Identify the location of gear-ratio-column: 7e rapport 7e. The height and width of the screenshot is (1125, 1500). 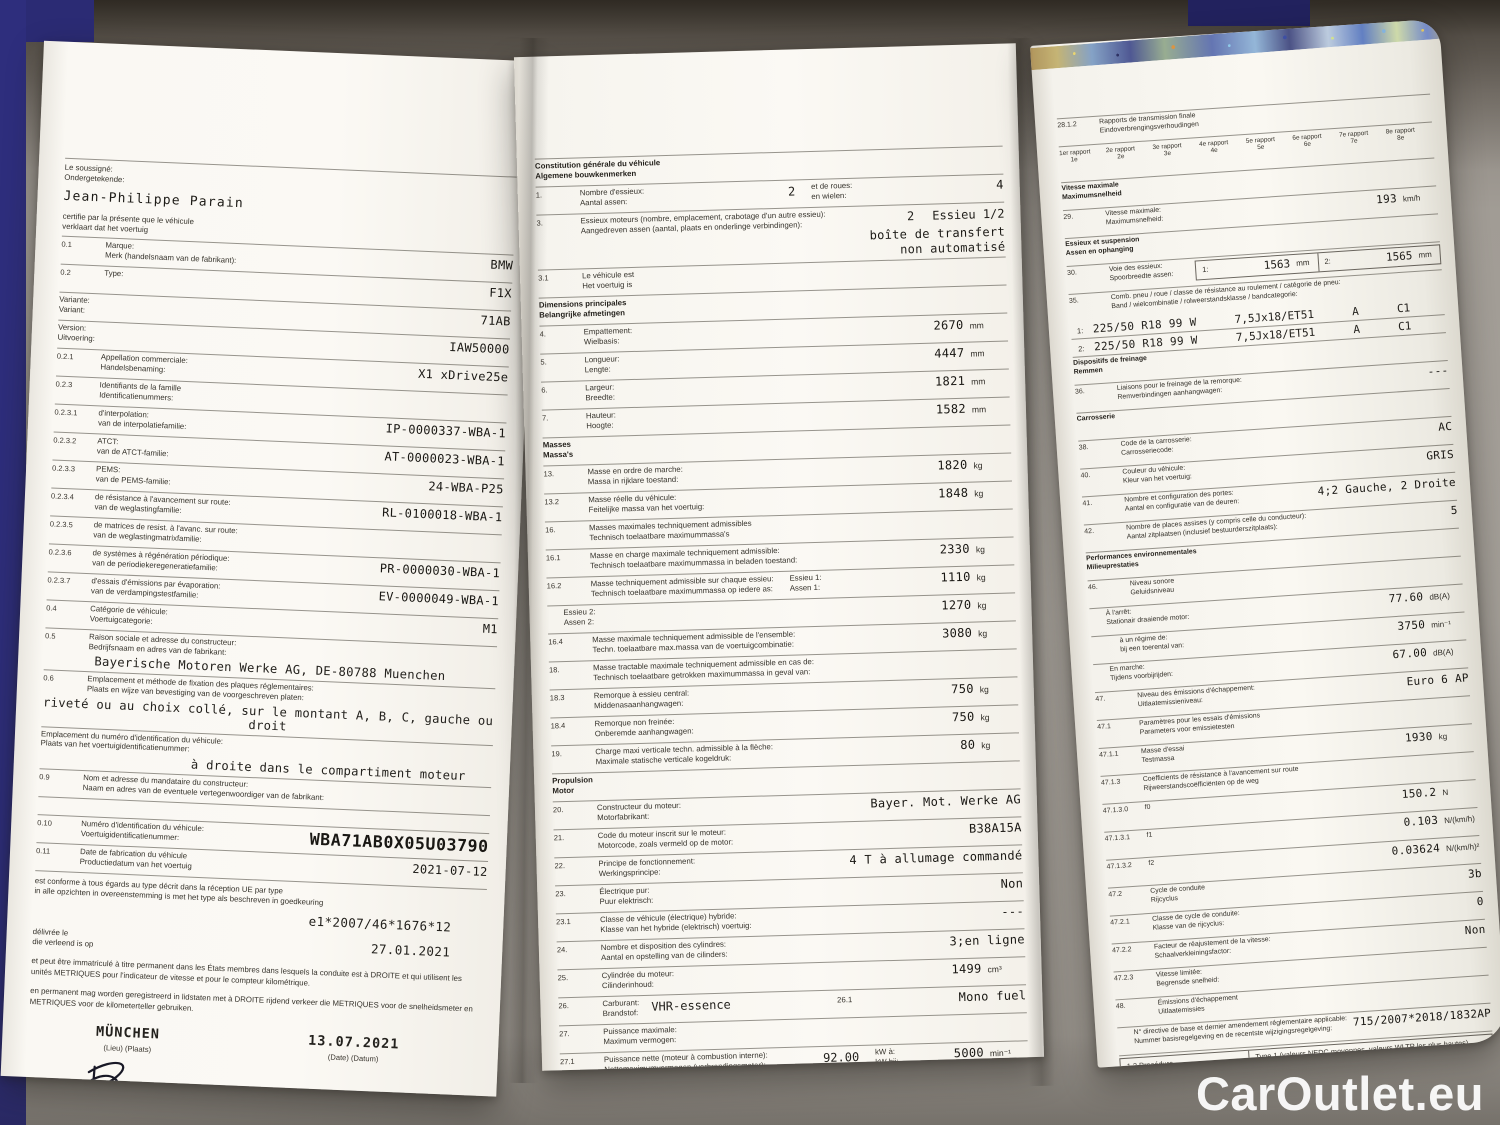
(1363, 145).